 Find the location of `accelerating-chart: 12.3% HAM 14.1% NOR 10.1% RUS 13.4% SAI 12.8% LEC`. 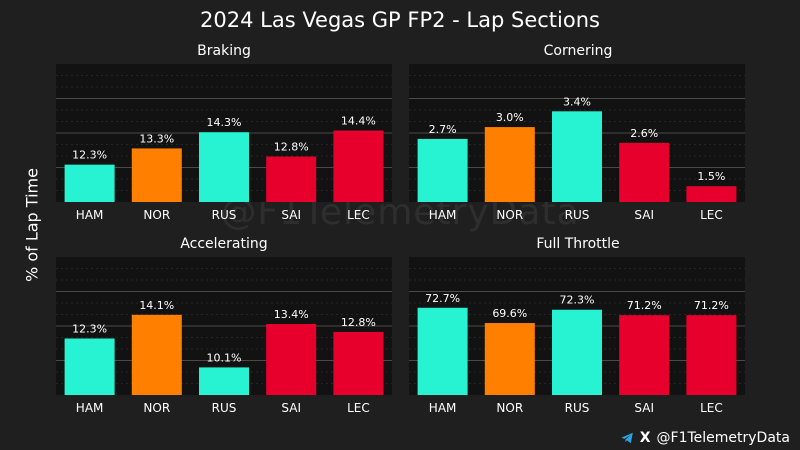

accelerating-chart: 12.3% HAM 14.1% NOR 10.1% RUS 13.4% SAI 12.8% LEC is located at coordinates (224, 336).